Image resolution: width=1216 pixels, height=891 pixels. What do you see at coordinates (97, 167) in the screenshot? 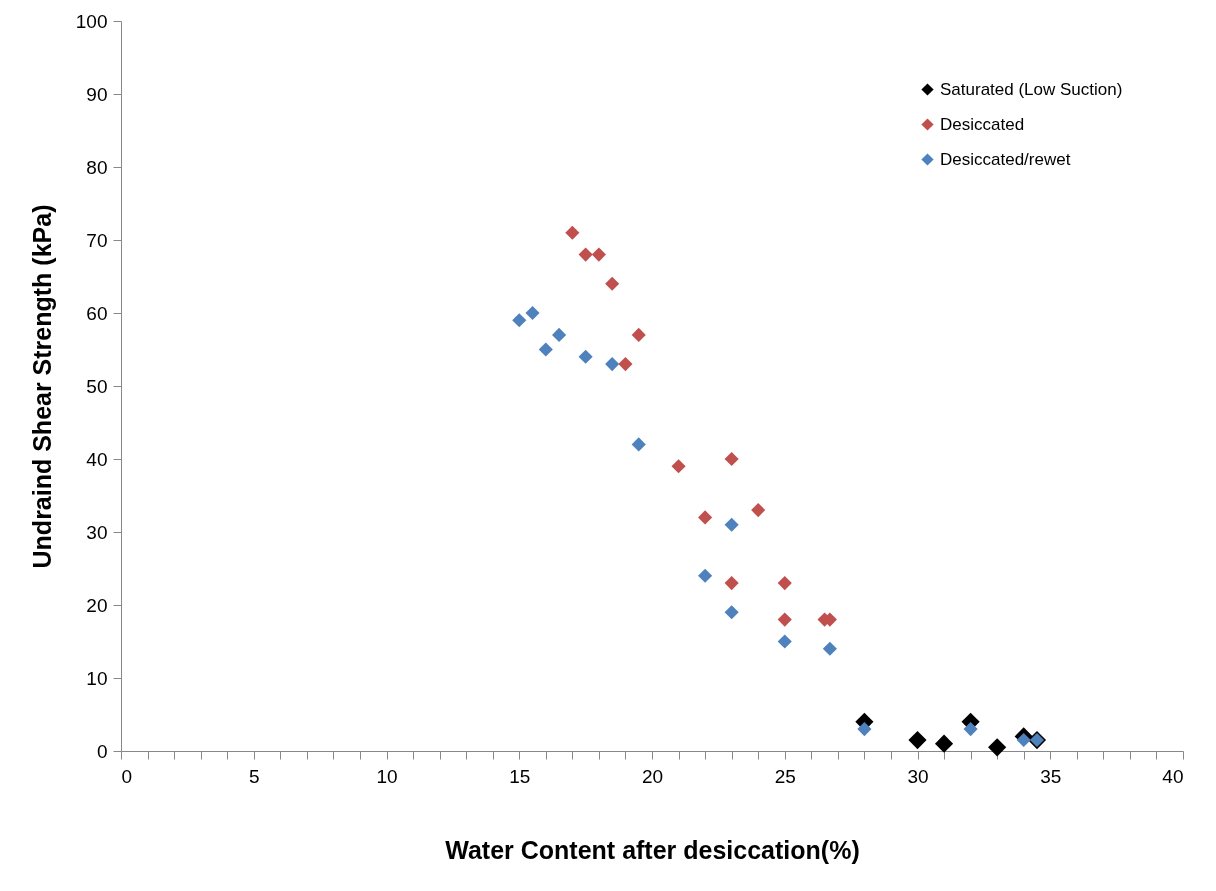
I see `y-tick-label: 80` at bounding box center [97, 167].